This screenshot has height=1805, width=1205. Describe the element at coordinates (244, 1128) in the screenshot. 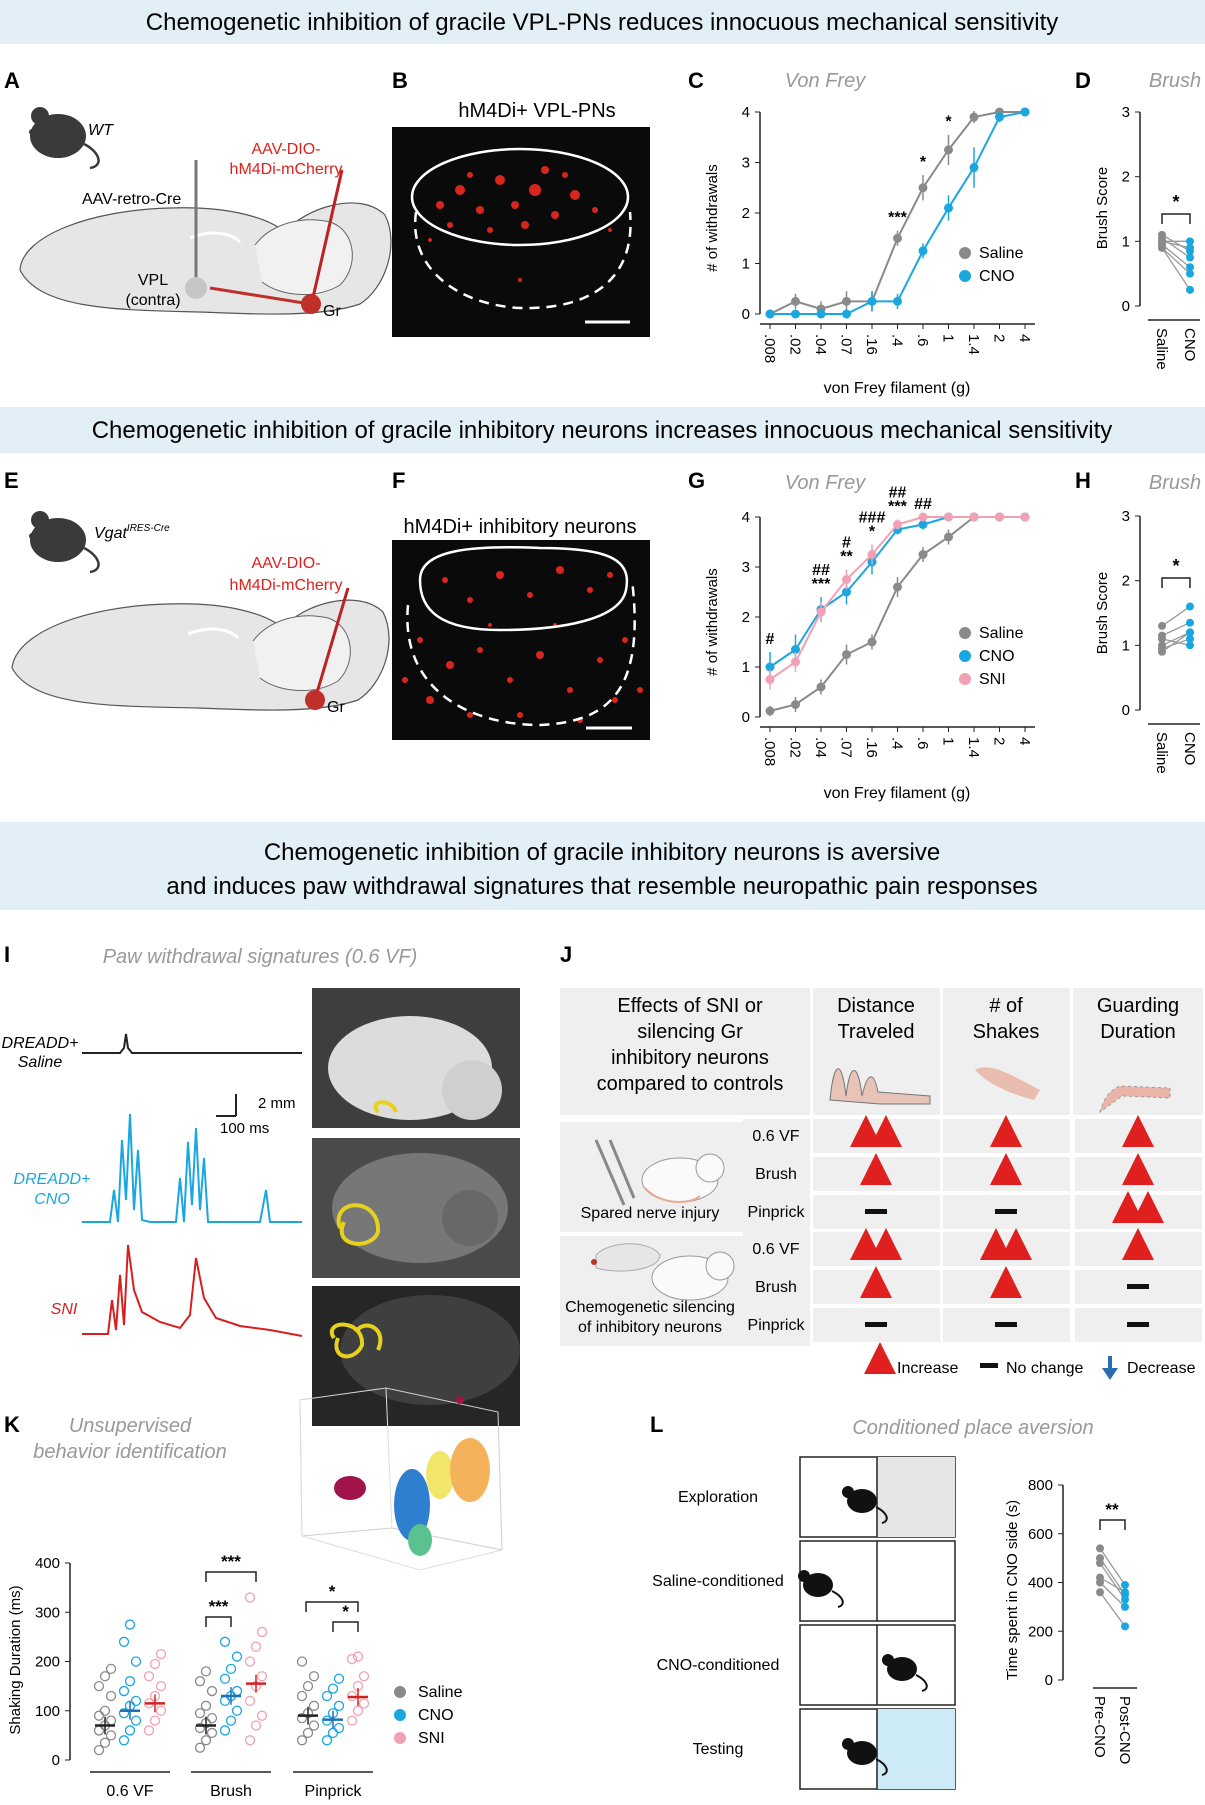

I see `scale-bar-x-label: 100 ms` at that location.